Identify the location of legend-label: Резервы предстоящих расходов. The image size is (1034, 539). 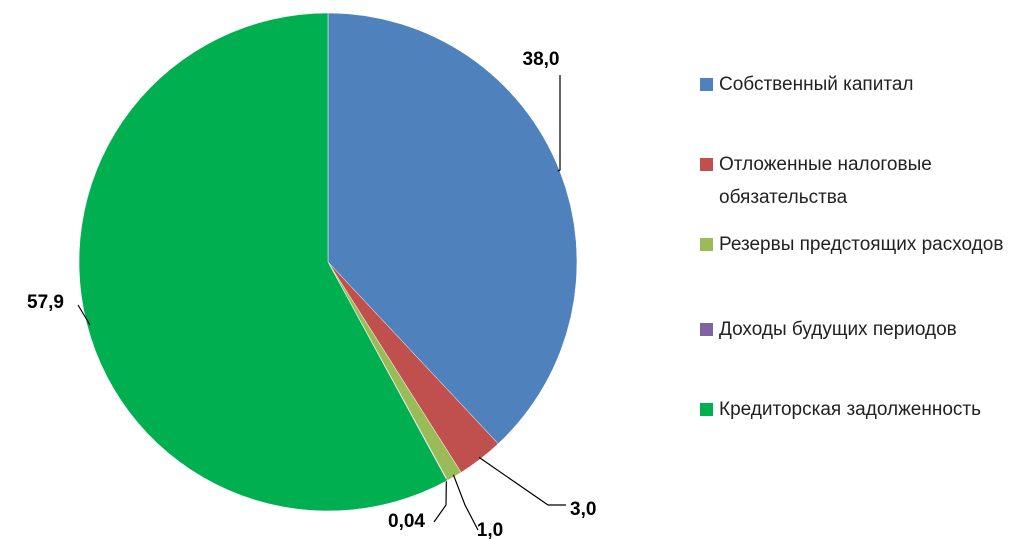
(861, 244).